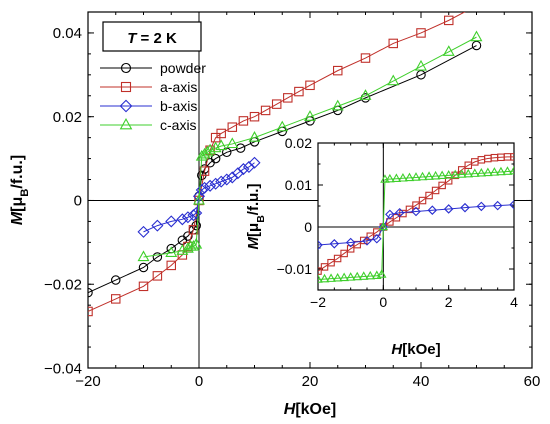 Image resolution: width=550 pixels, height=424 pixels. Describe the element at coordinates (126, 124) in the screenshot. I see `legend-marker-c-axis` at that location.